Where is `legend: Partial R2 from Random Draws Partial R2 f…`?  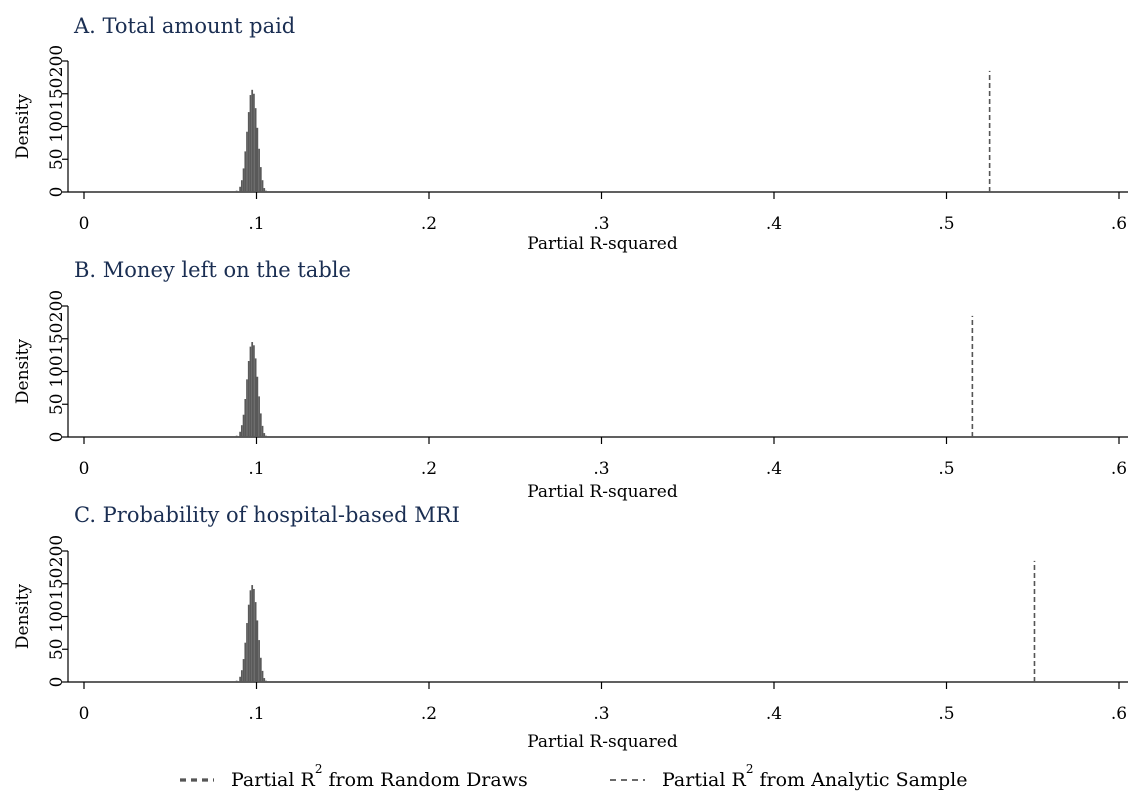
legend: Partial R2 from Random Draws Partial R2 f… is located at coordinates (573, 776).